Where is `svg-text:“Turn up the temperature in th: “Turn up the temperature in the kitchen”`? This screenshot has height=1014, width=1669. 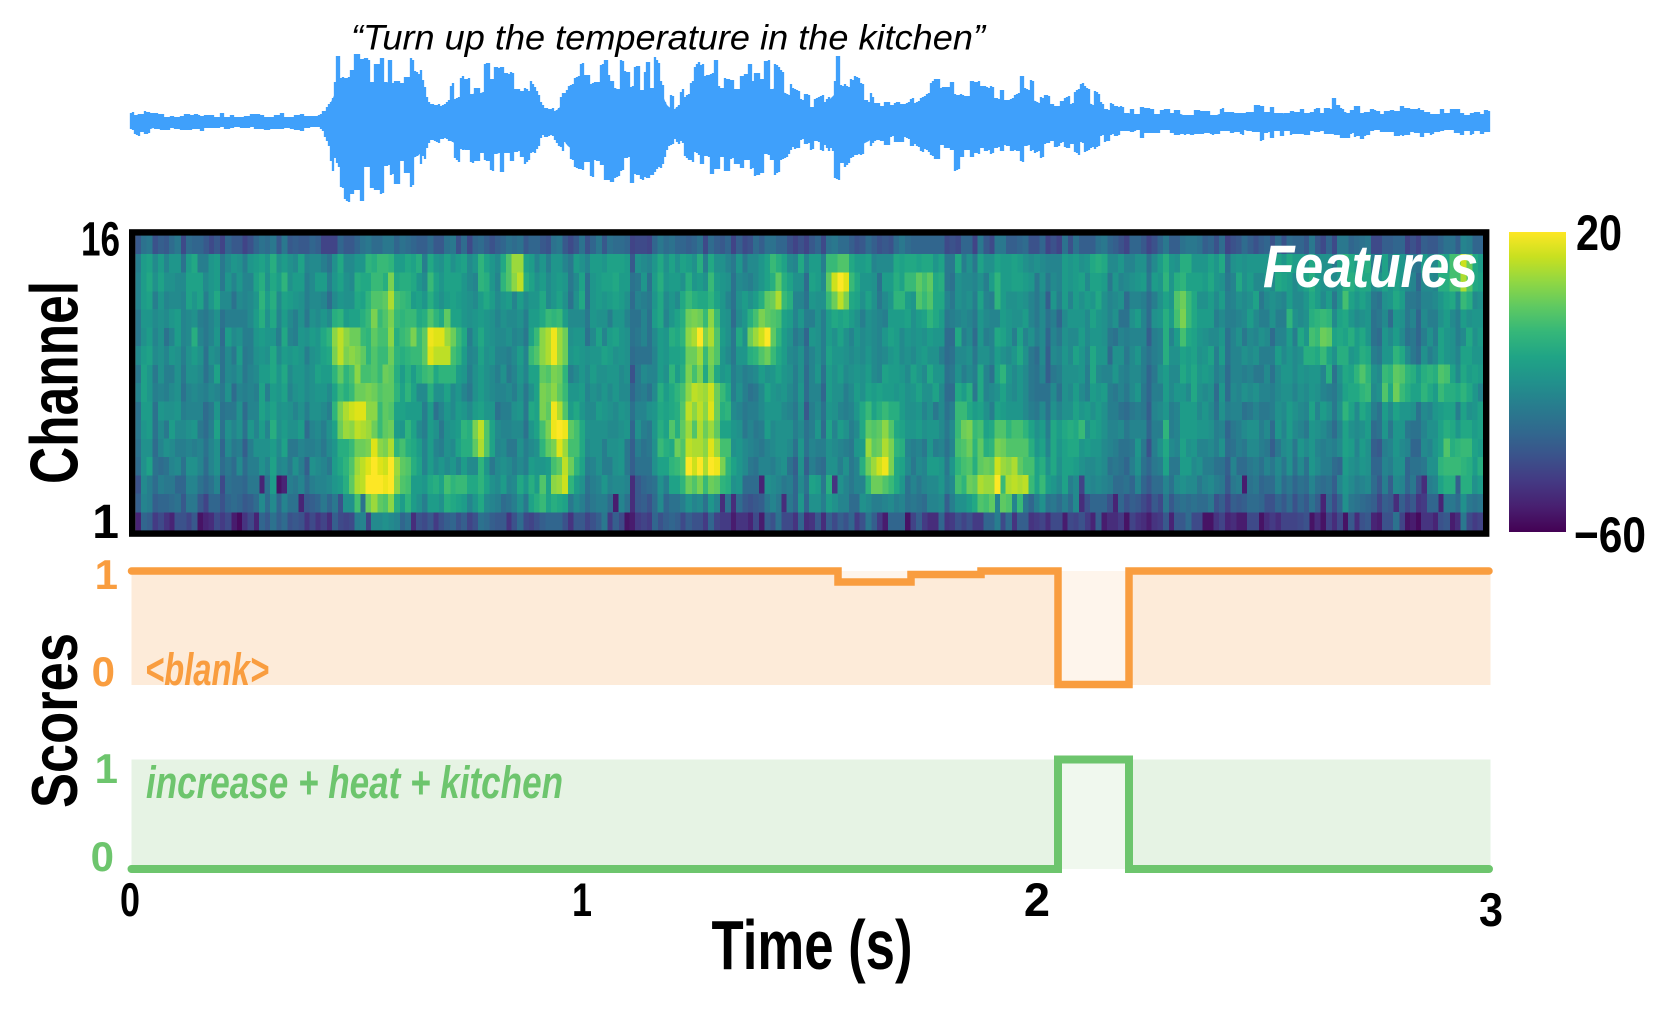
svg-text:“Turn up the temperature in th: “Turn up the temperature in the kitchen” is located at coordinates (668, 38).